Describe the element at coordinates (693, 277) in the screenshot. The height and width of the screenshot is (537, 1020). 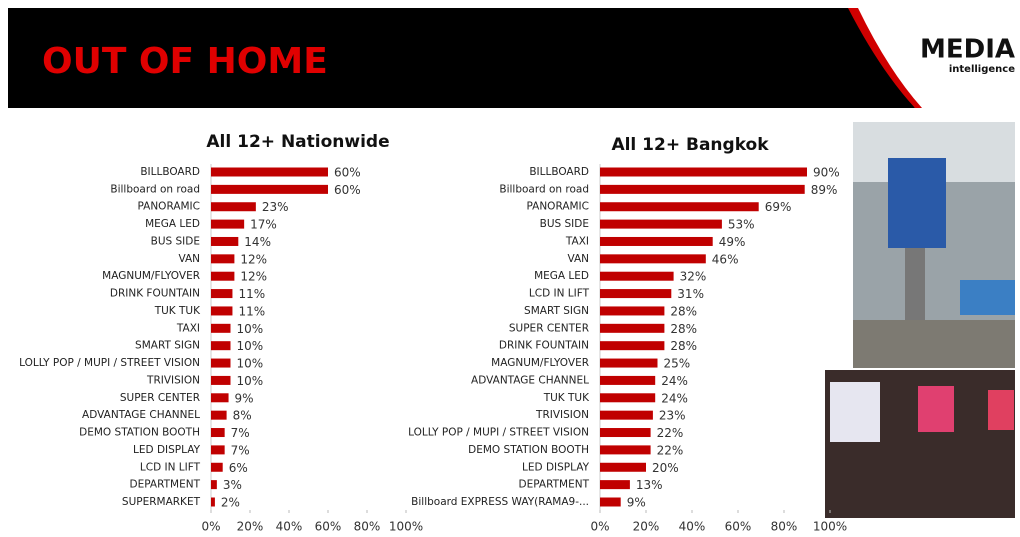
I see `value-label: 32%` at that location.